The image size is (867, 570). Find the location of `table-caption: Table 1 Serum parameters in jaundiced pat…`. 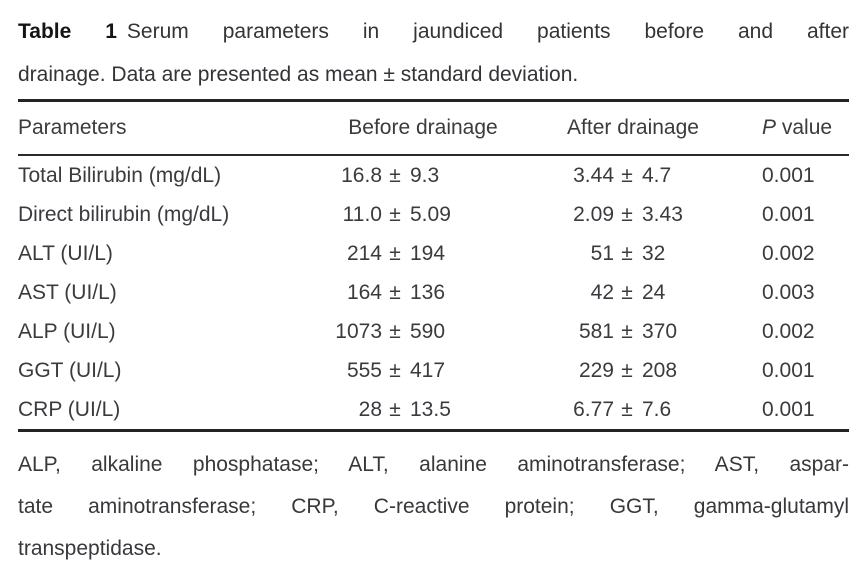

table-caption: Table 1 Serum parameters in jaundiced pat… is located at coordinates (433, 53).